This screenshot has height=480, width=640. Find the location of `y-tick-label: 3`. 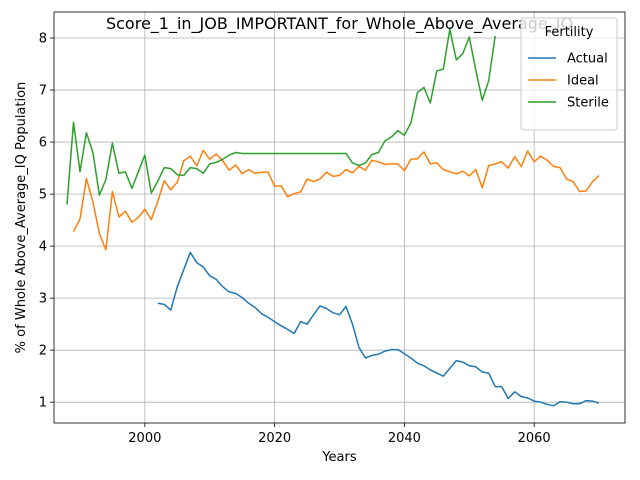

y-tick-label: 3 is located at coordinates (43, 299).